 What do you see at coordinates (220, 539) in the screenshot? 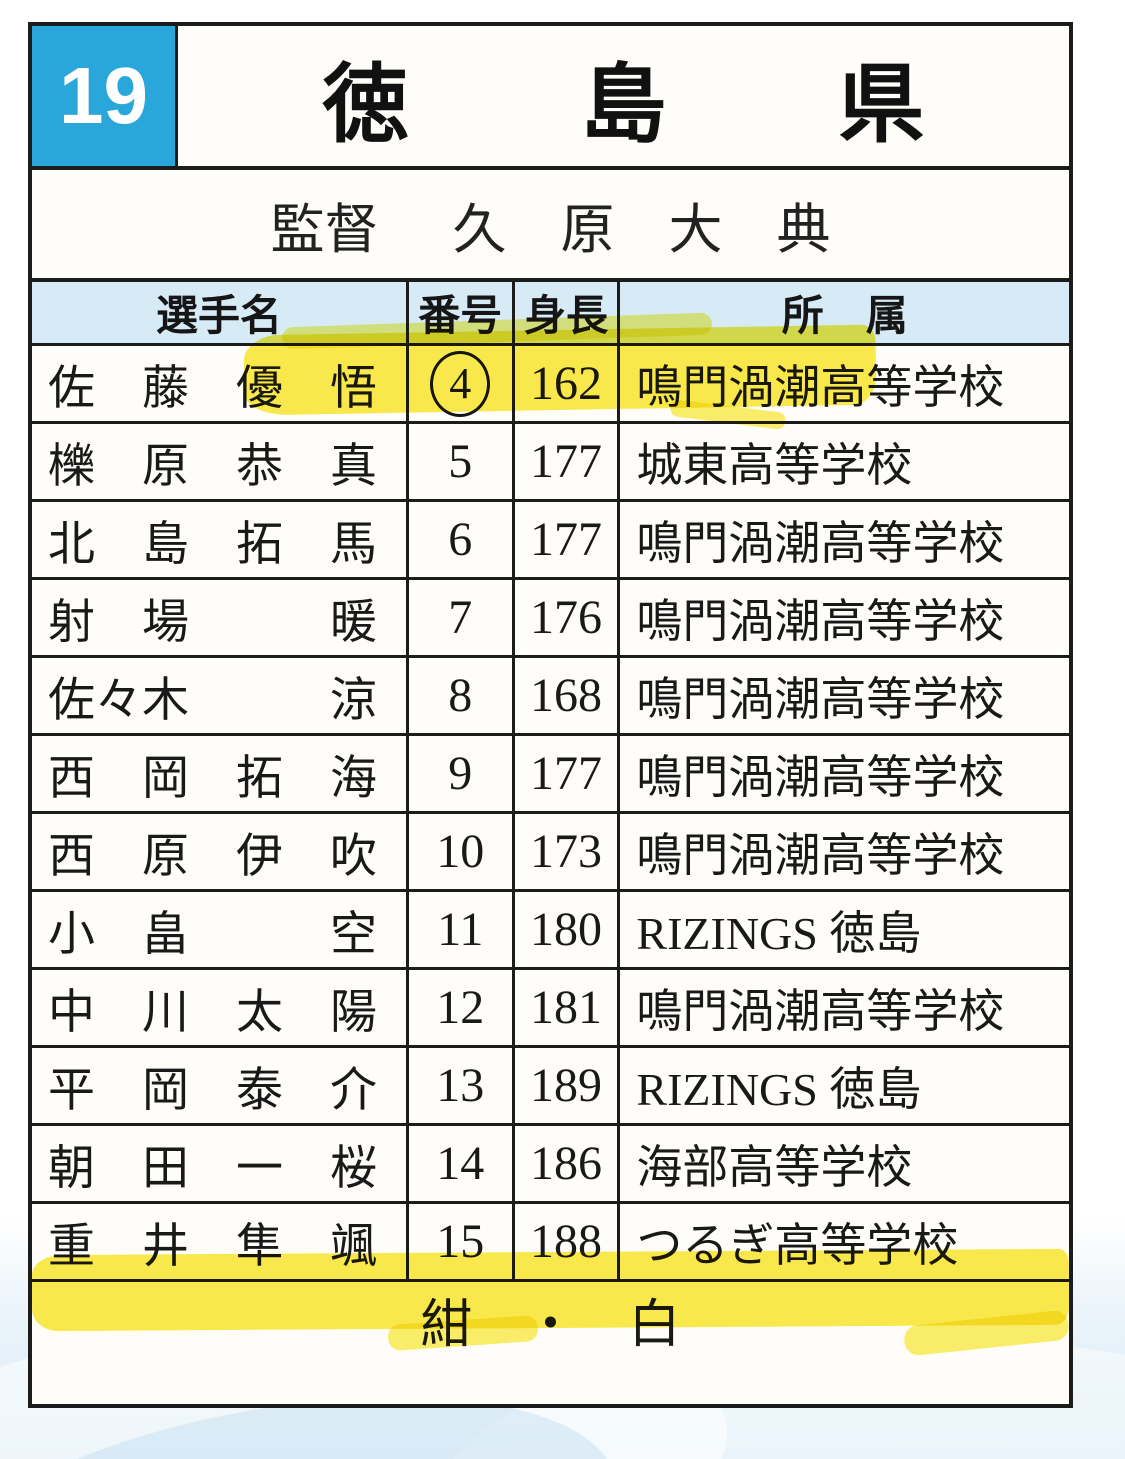
I see `player-name-cell: 北 島 拓 馬` at bounding box center [220, 539].